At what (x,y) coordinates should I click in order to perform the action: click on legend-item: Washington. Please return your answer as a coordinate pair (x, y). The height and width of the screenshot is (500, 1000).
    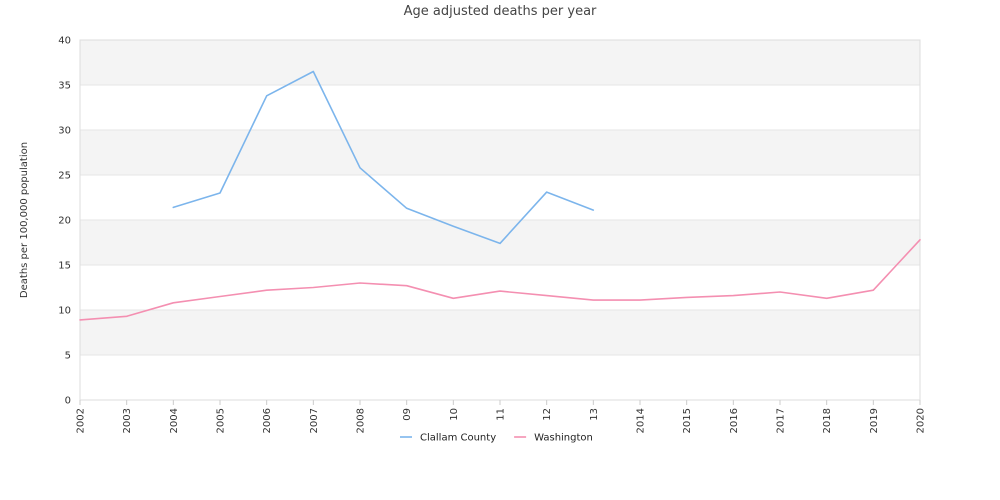
    Looking at the image, I should click on (553, 438).